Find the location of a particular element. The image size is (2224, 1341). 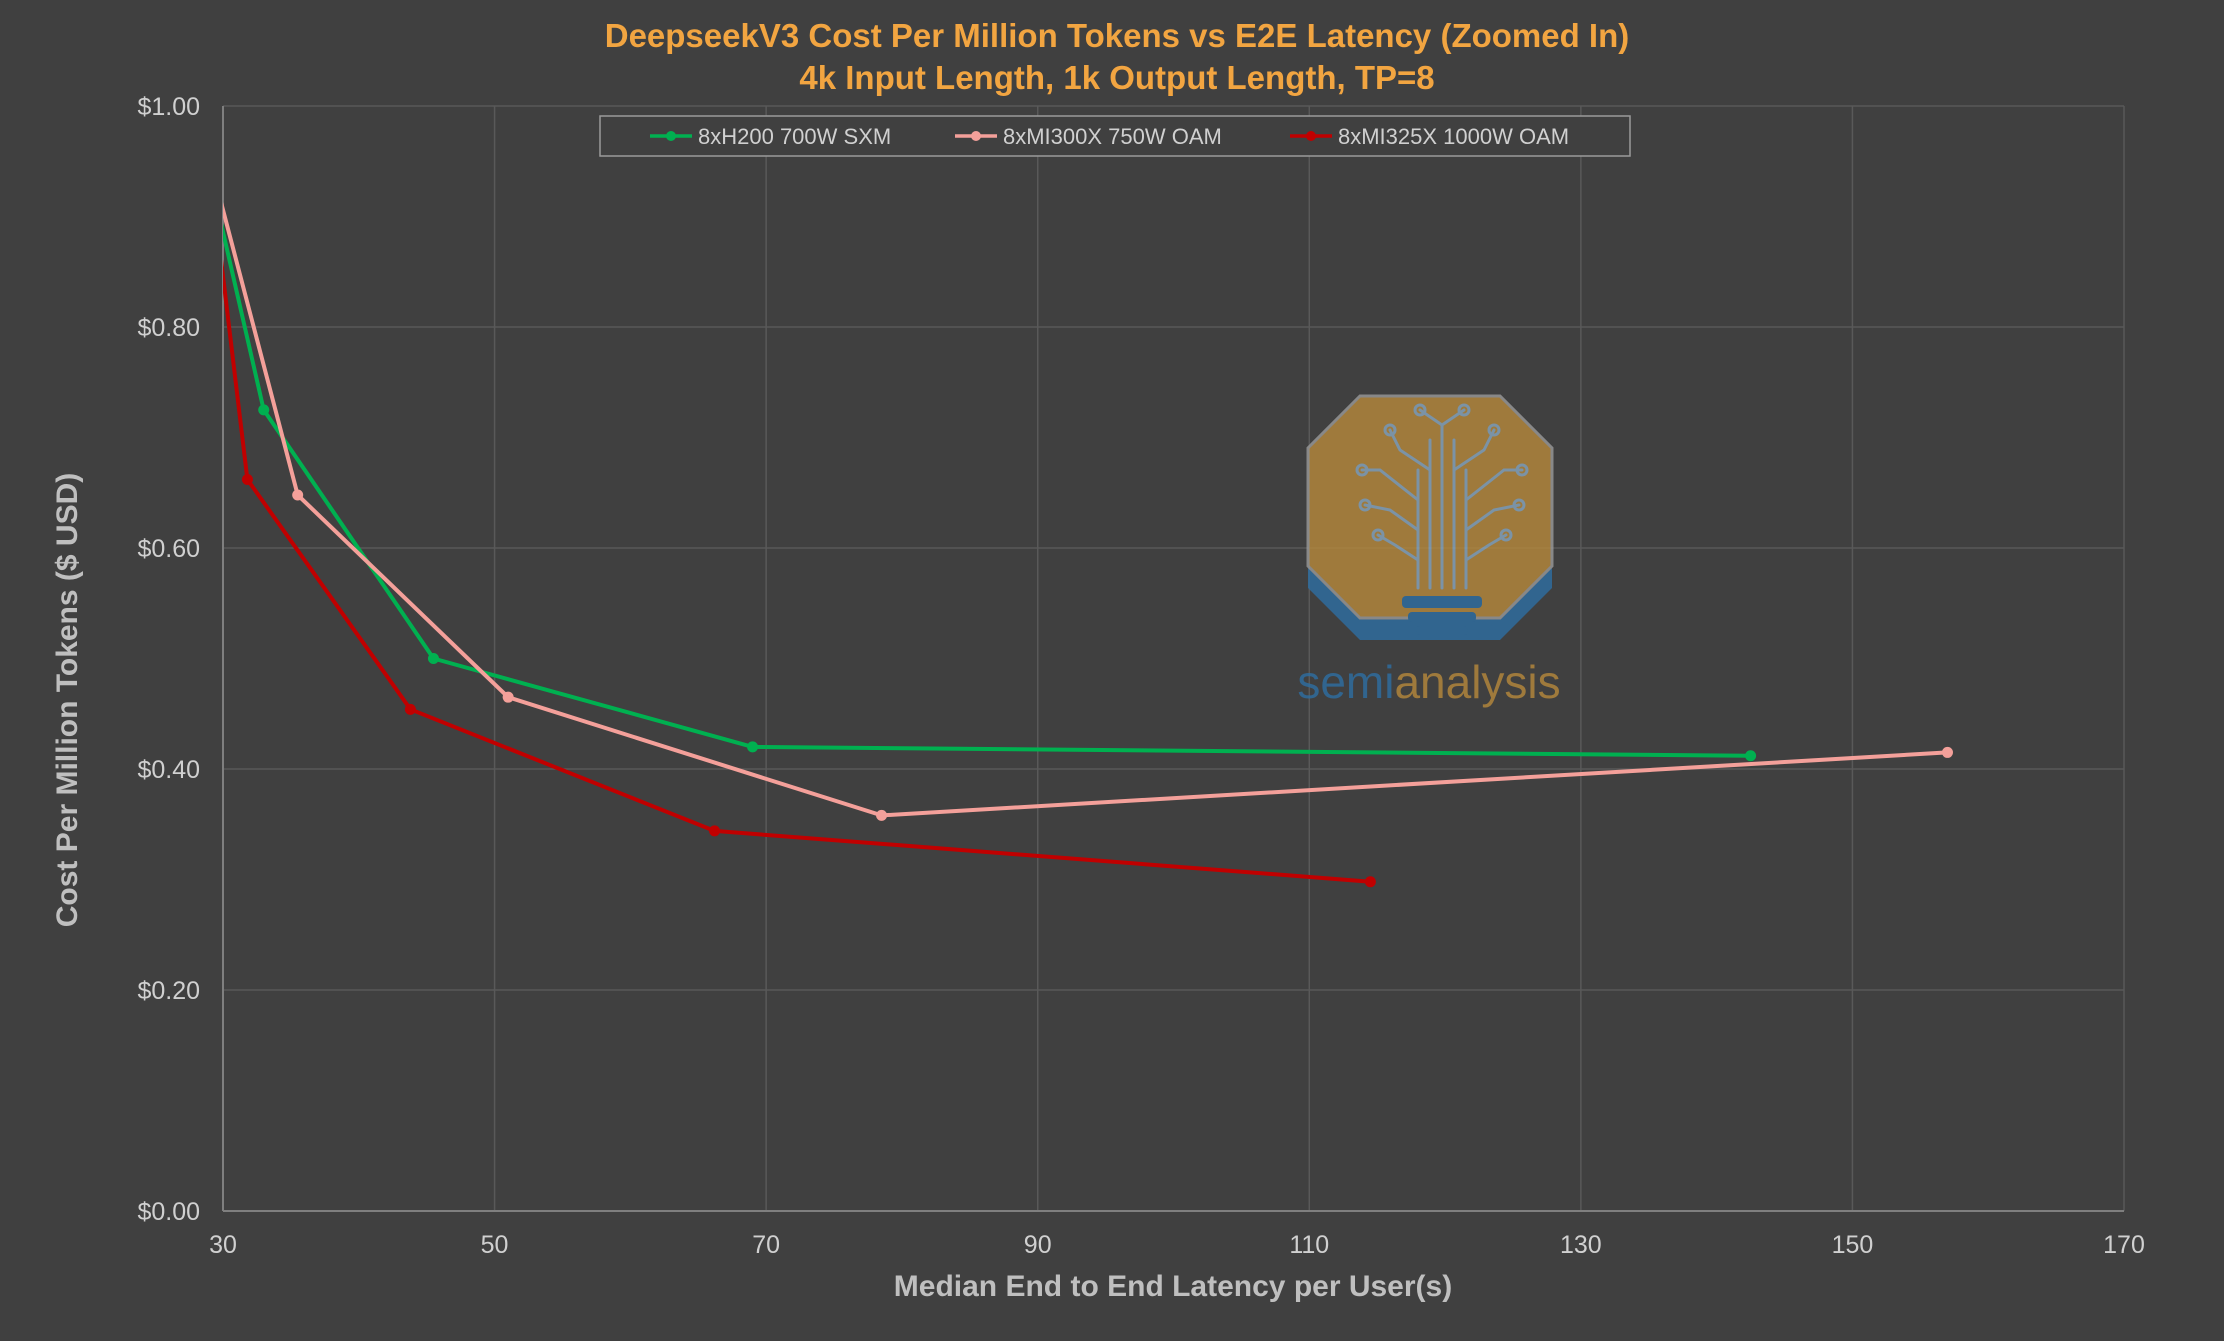

watermark-part-analysis: analysis is located at coordinates (1477, 682).